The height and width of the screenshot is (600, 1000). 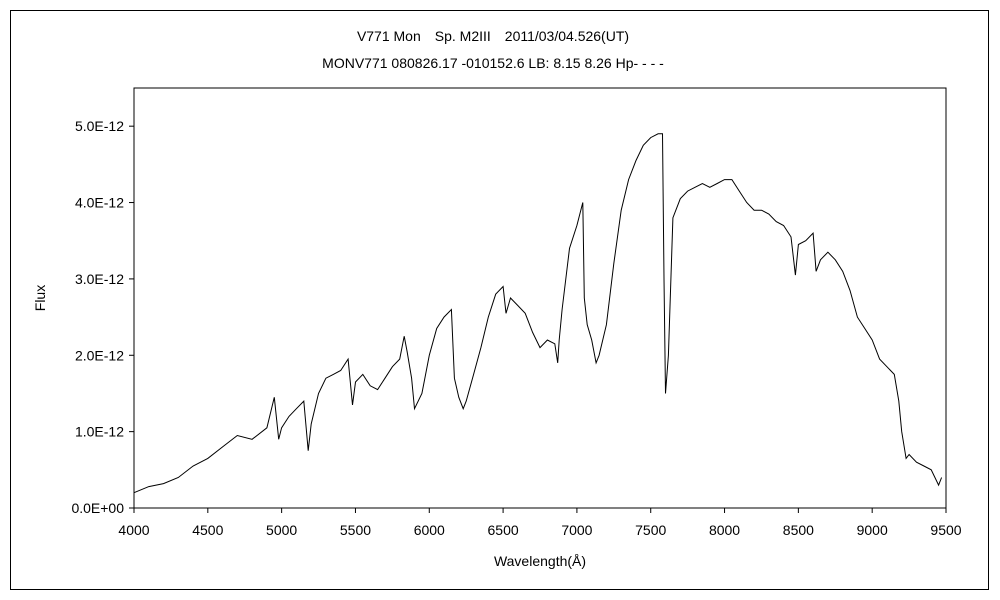 I want to click on x-tick-label: 7000, so click(x=576, y=530).